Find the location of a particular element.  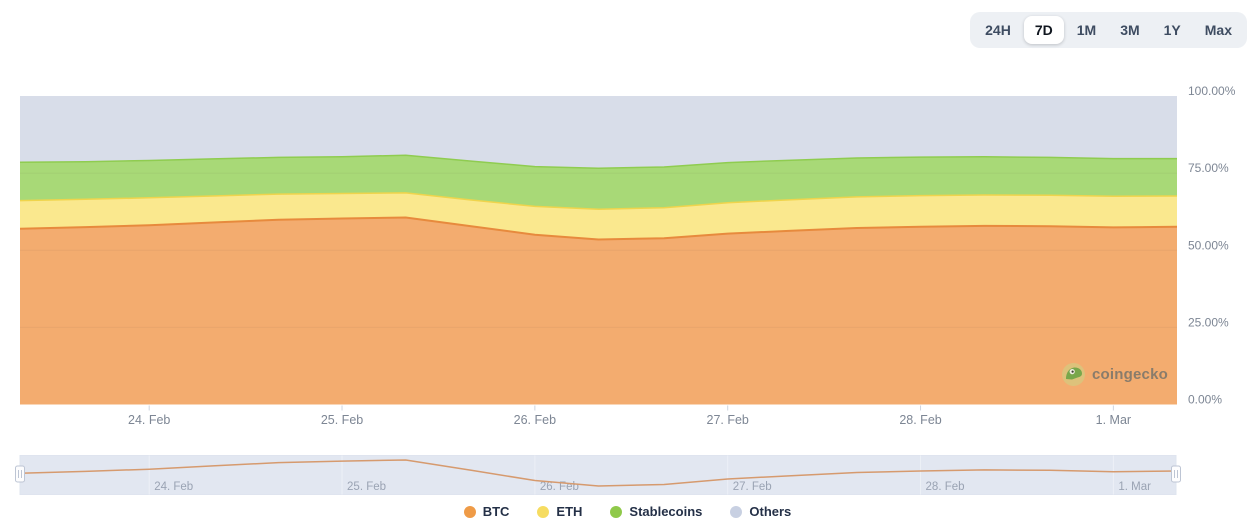

range-button-24h: 24H is located at coordinates (998, 30).